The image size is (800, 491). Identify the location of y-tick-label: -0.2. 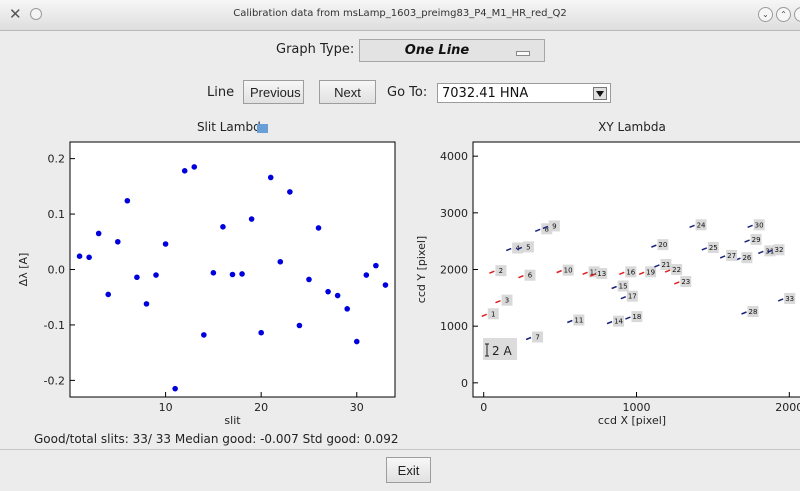
(54, 380).